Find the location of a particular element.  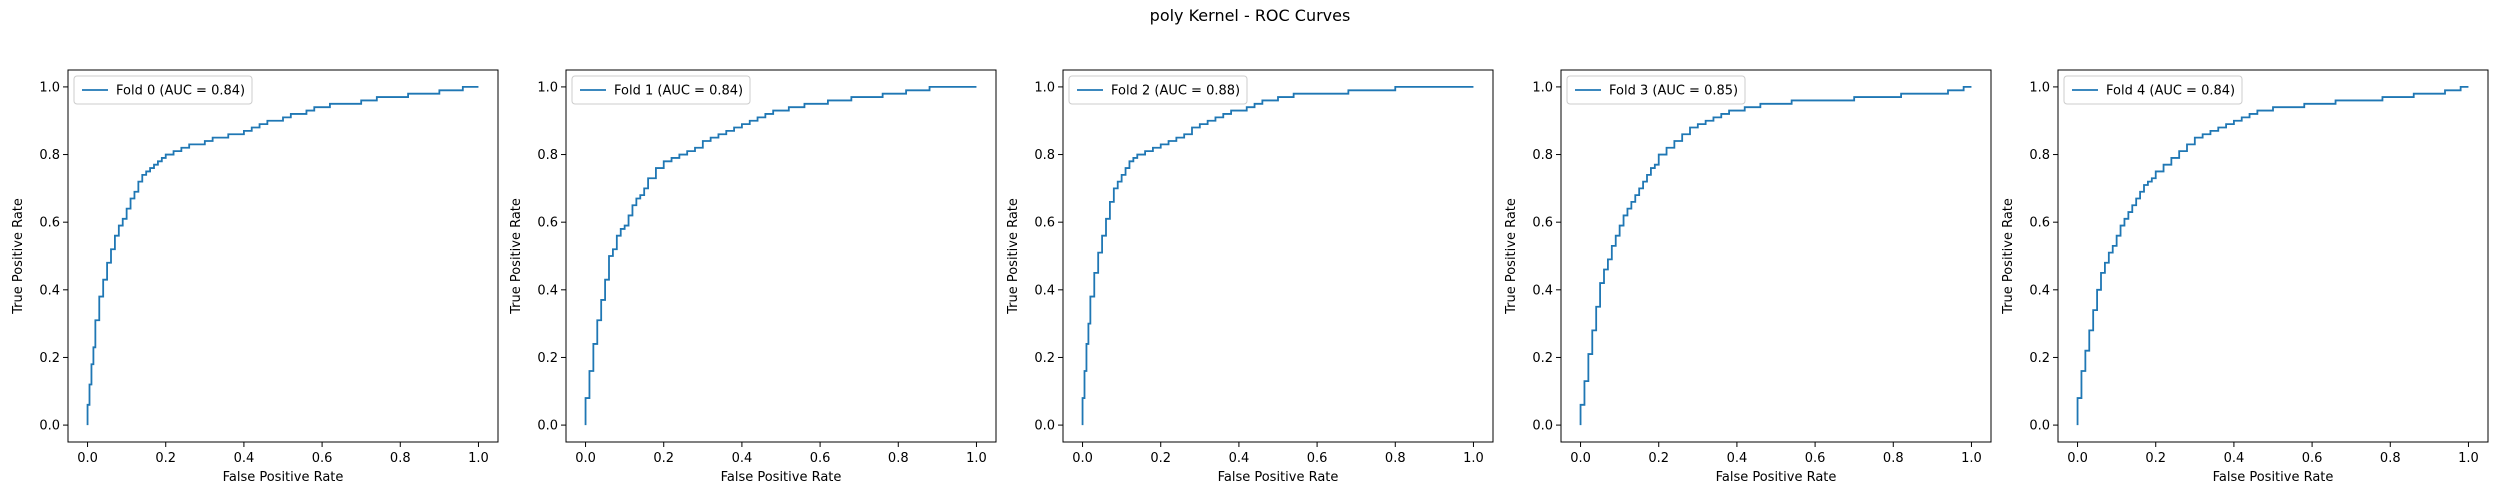

legend: Fold 3 (AUC = 0.85) is located at coordinates (1656, 90).